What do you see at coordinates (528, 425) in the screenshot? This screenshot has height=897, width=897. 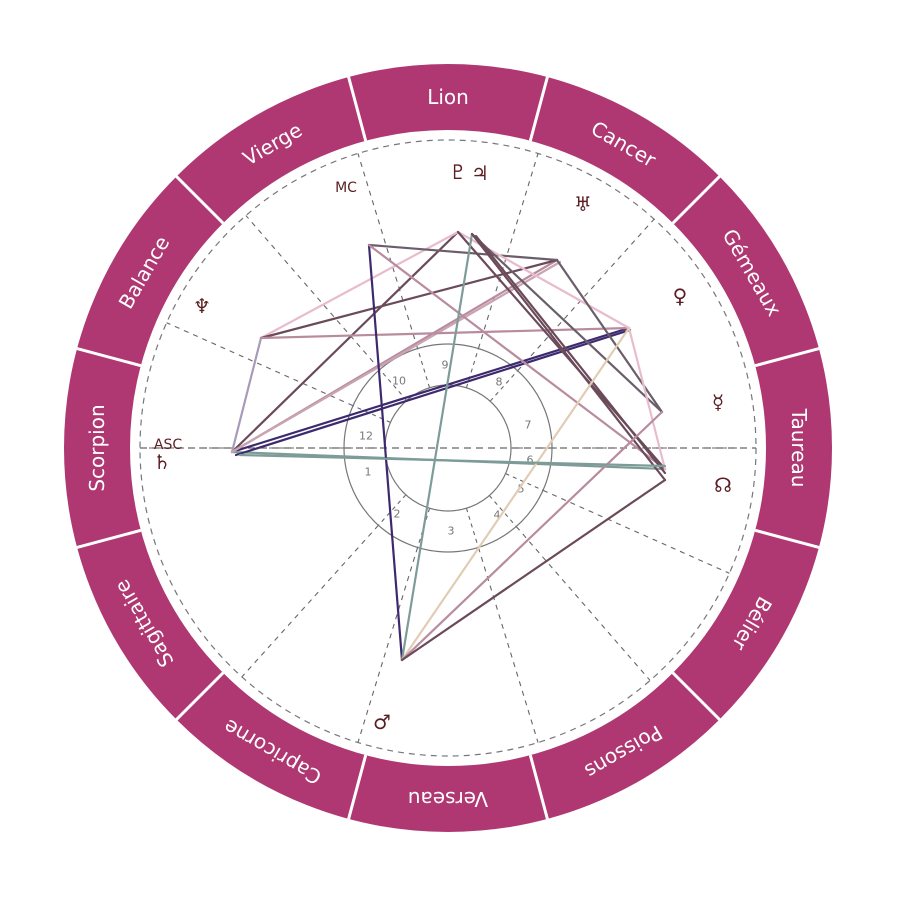 I see `house-number: 7` at bounding box center [528, 425].